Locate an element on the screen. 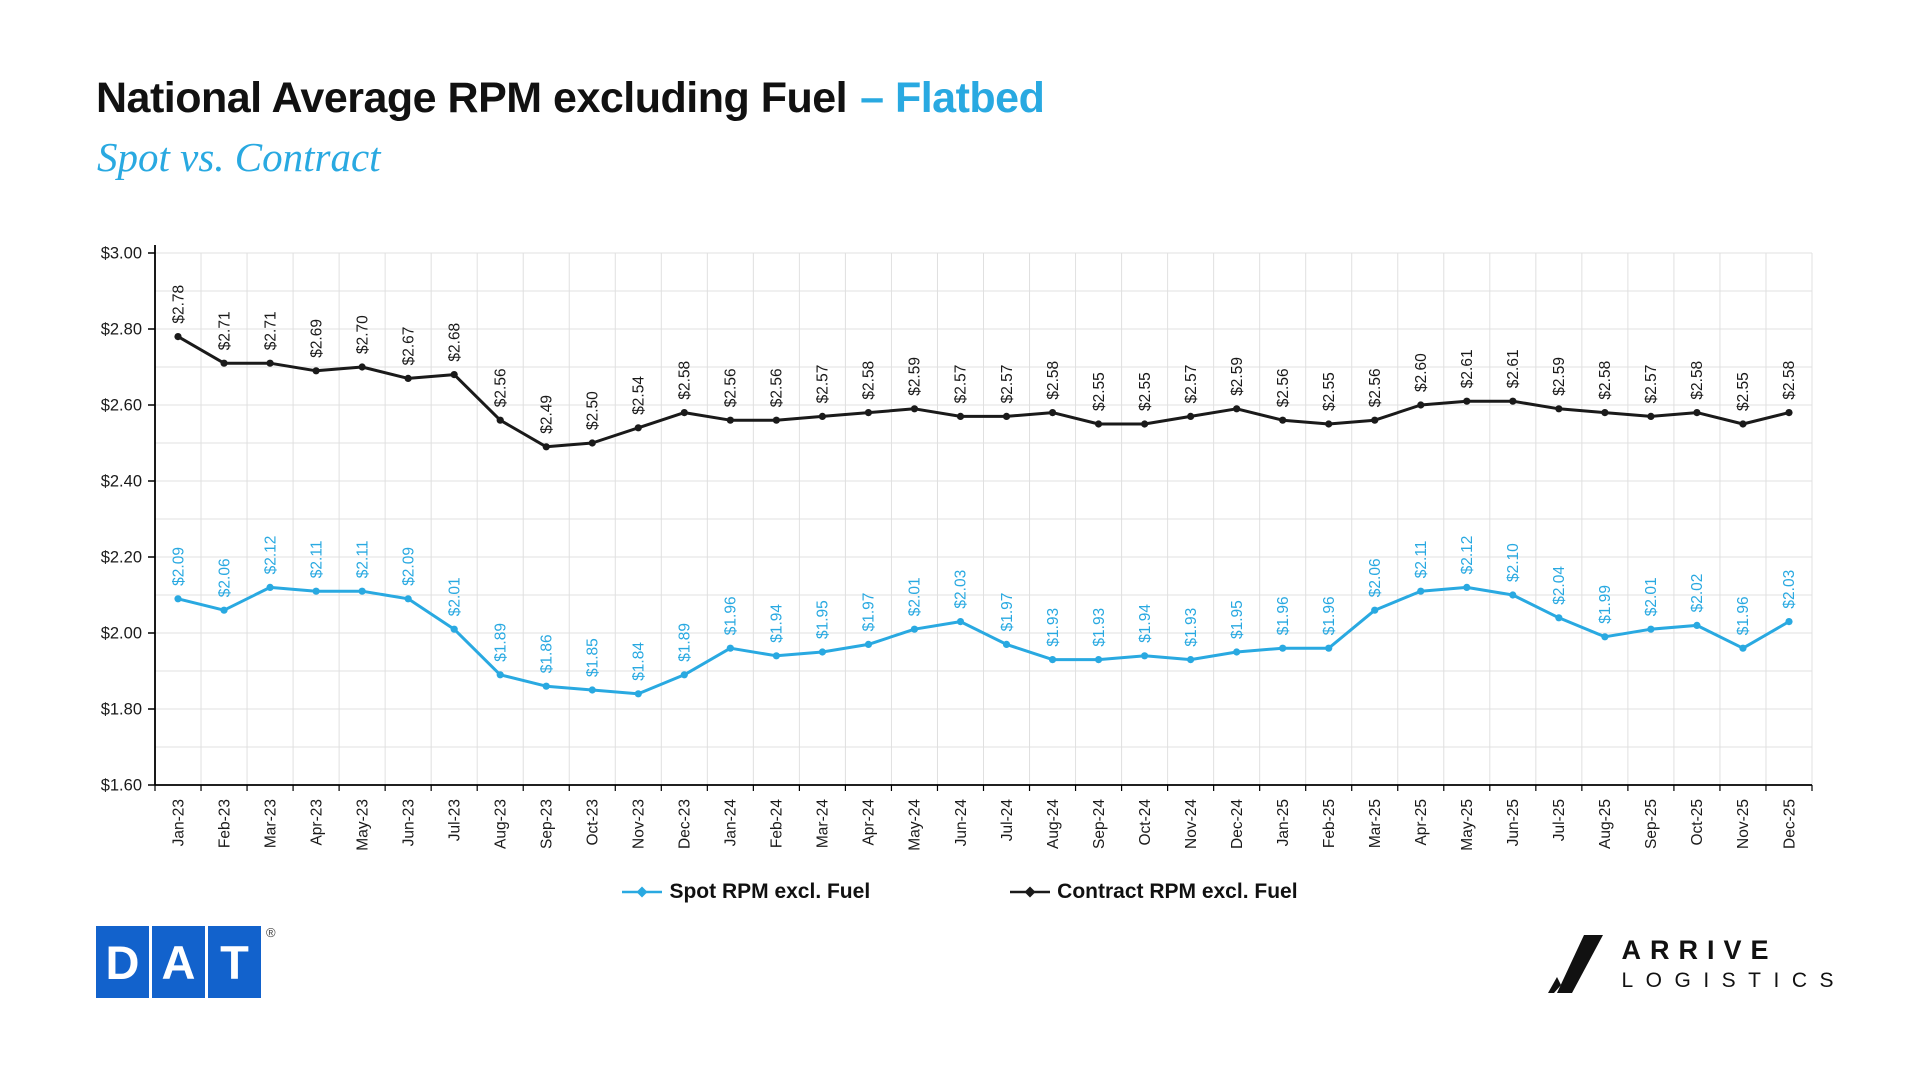 This screenshot has width=1920, height=1080. data-label: $2.69 is located at coordinates (316, 338).